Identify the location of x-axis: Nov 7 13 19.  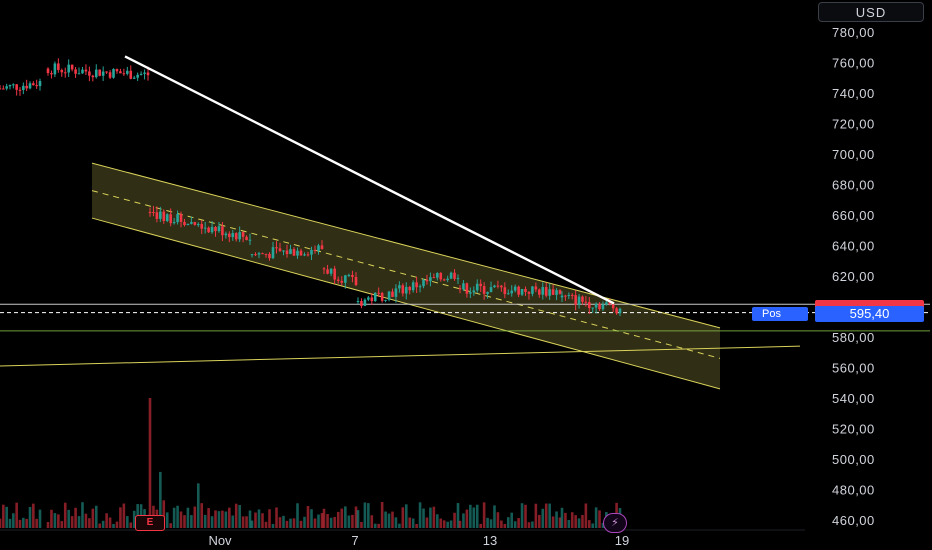
(418, 540).